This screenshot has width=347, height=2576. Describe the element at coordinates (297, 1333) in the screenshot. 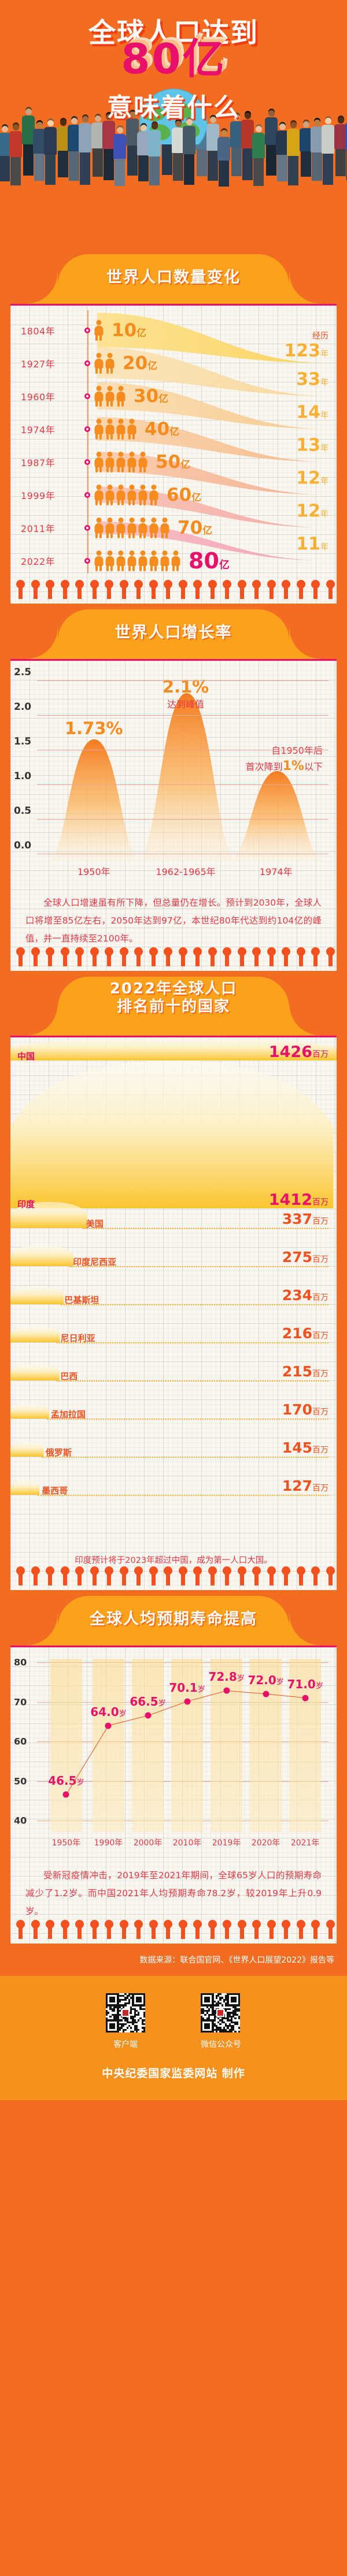

I see `country-value-number: 216` at that location.